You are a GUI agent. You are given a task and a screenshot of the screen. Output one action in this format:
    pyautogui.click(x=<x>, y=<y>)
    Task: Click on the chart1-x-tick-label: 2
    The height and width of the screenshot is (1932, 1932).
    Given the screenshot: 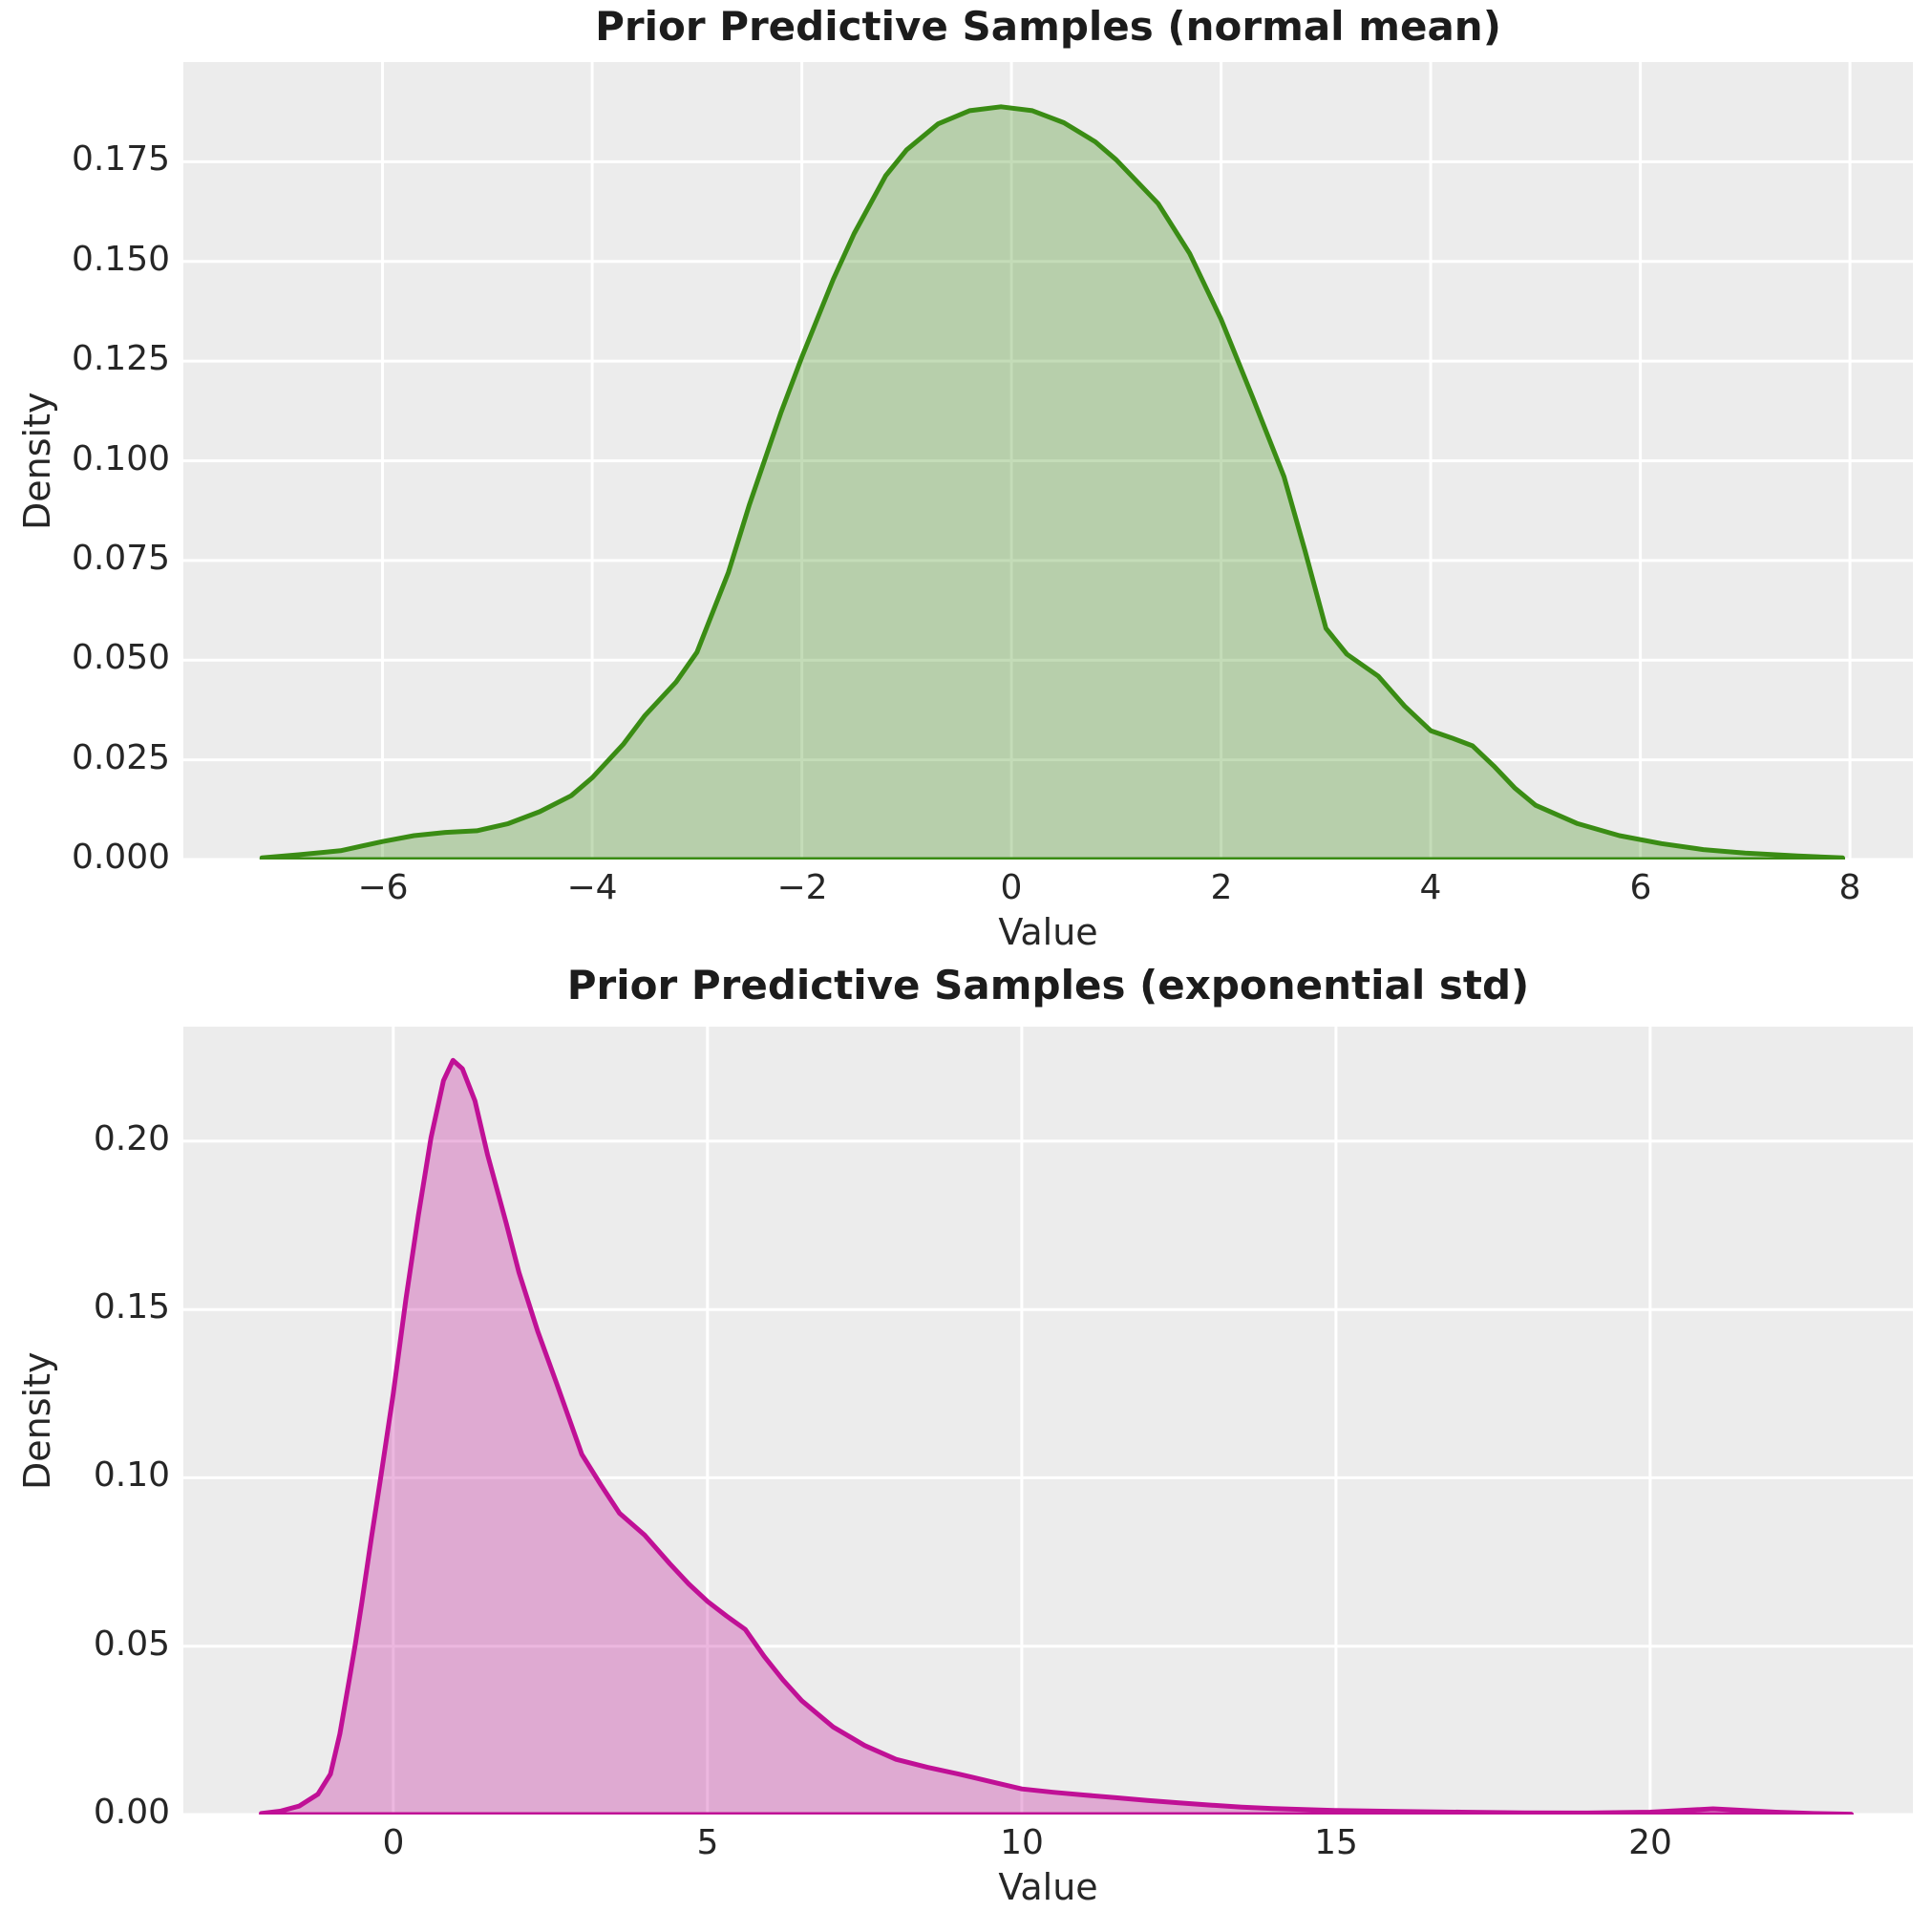 What is the action you would take?
    pyautogui.click(x=1221, y=887)
    